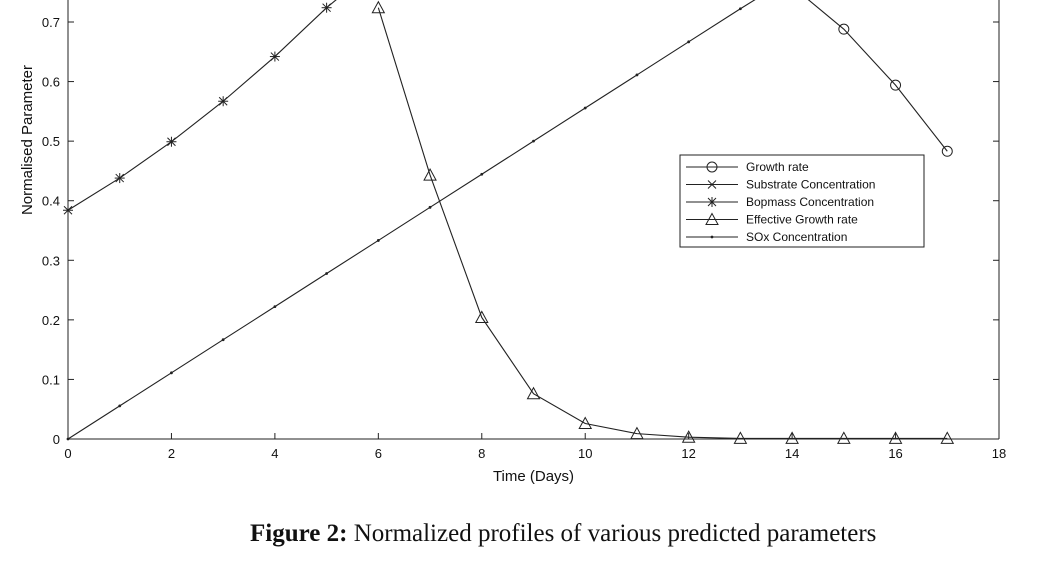 This screenshot has width=1038, height=576. I want to click on x-tick-label: 2, so click(171, 453).